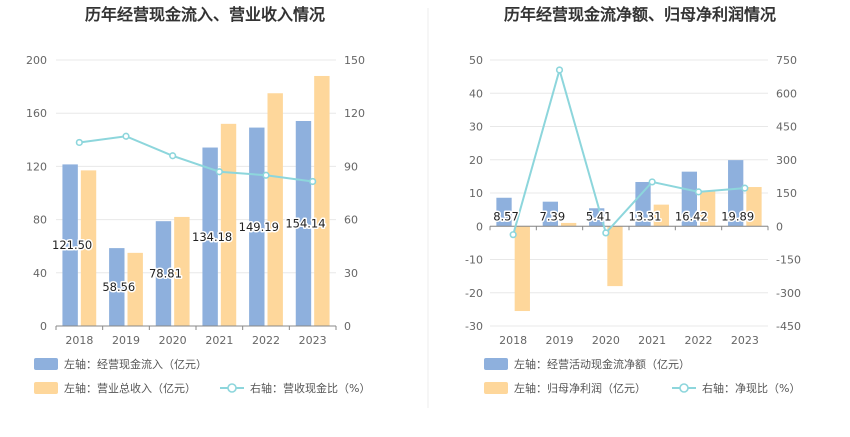 This screenshot has width=850, height=437. I want to click on right-tick-label: -150, so click(788, 260).